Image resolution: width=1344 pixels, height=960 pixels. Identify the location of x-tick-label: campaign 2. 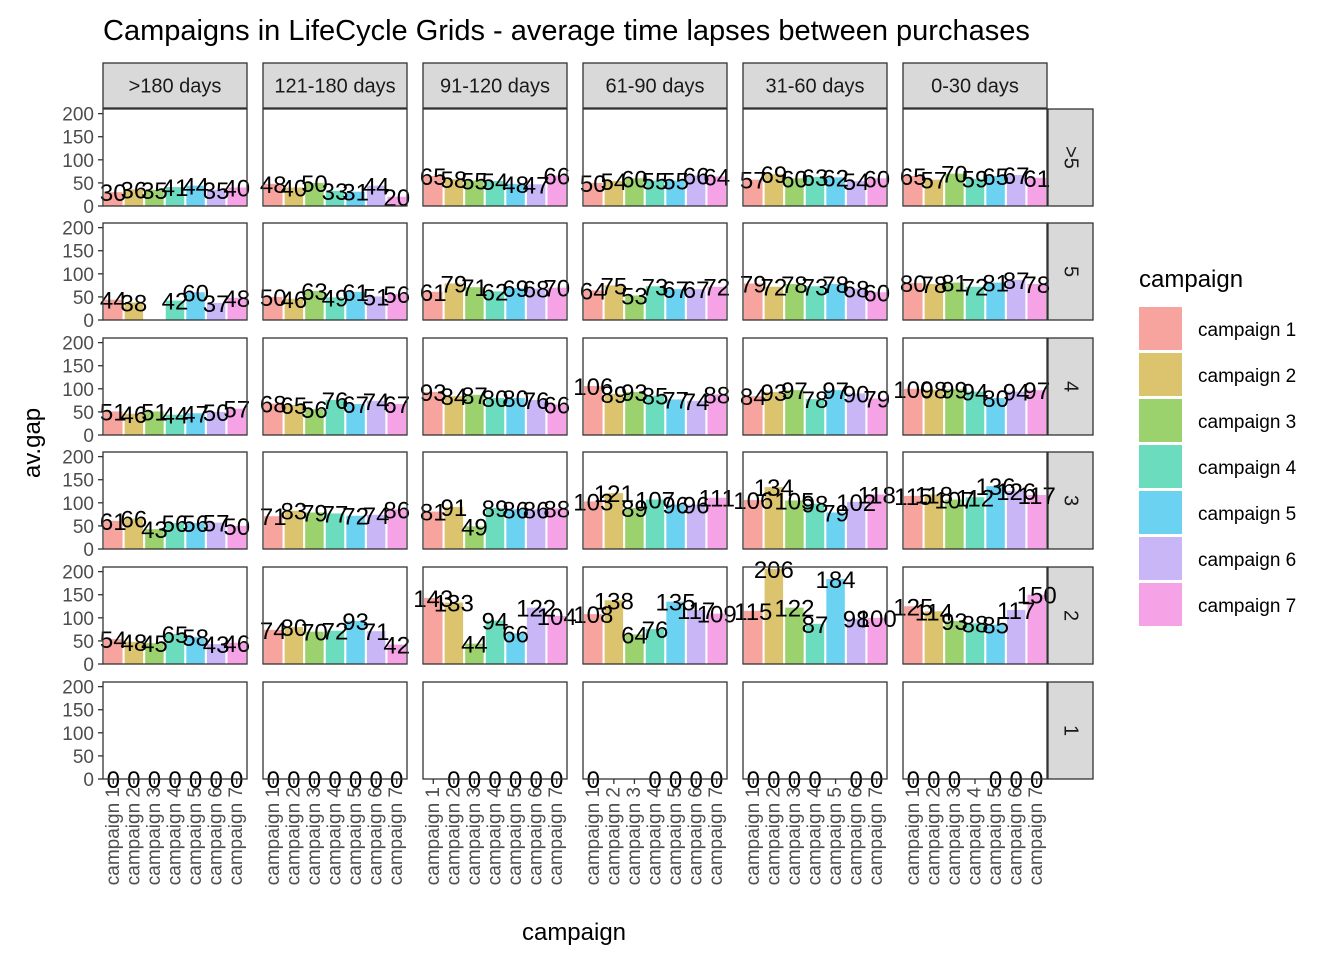
(293, 836).